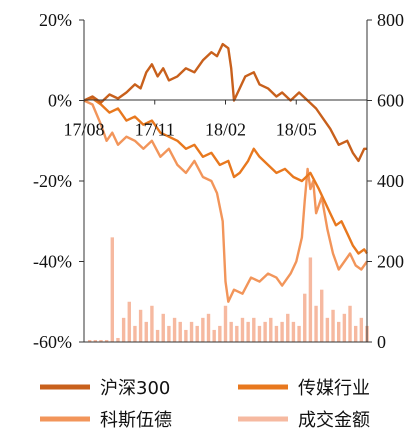  What do you see at coordinates (334, 388) in the screenshot?
I see `legend-label-media: 传媒行业` at bounding box center [334, 388].